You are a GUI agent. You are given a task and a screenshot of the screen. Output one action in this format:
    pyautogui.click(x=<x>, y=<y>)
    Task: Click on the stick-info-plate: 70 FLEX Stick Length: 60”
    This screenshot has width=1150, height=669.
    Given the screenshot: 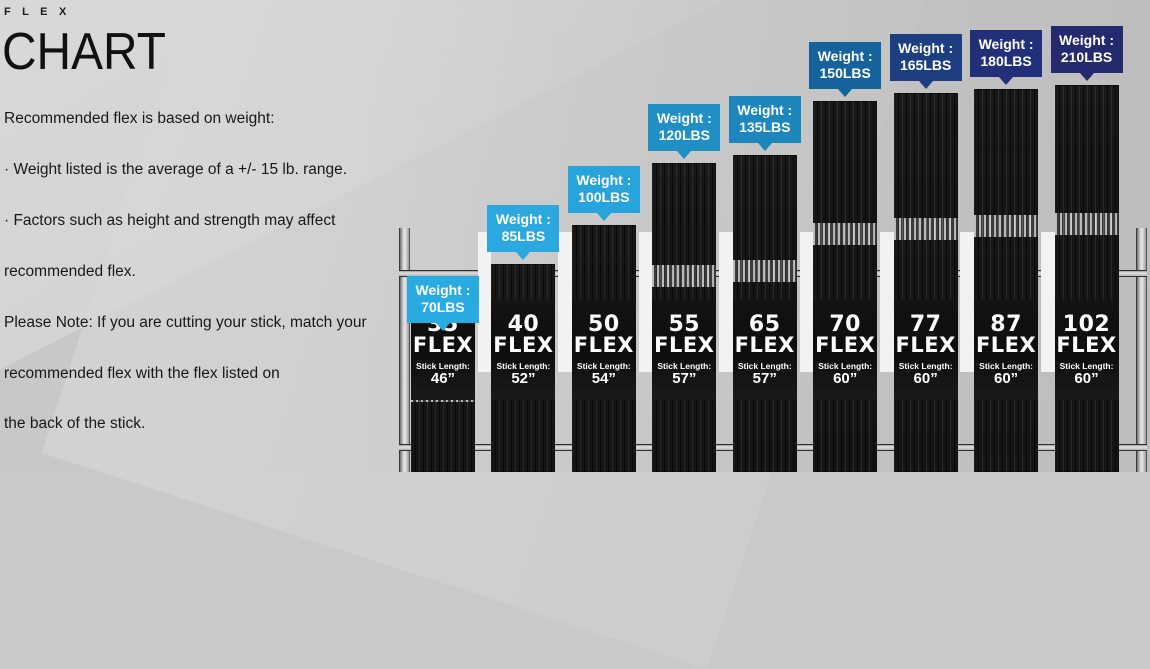 What is the action you would take?
    pyautogui.click(x=845, y=350)
    